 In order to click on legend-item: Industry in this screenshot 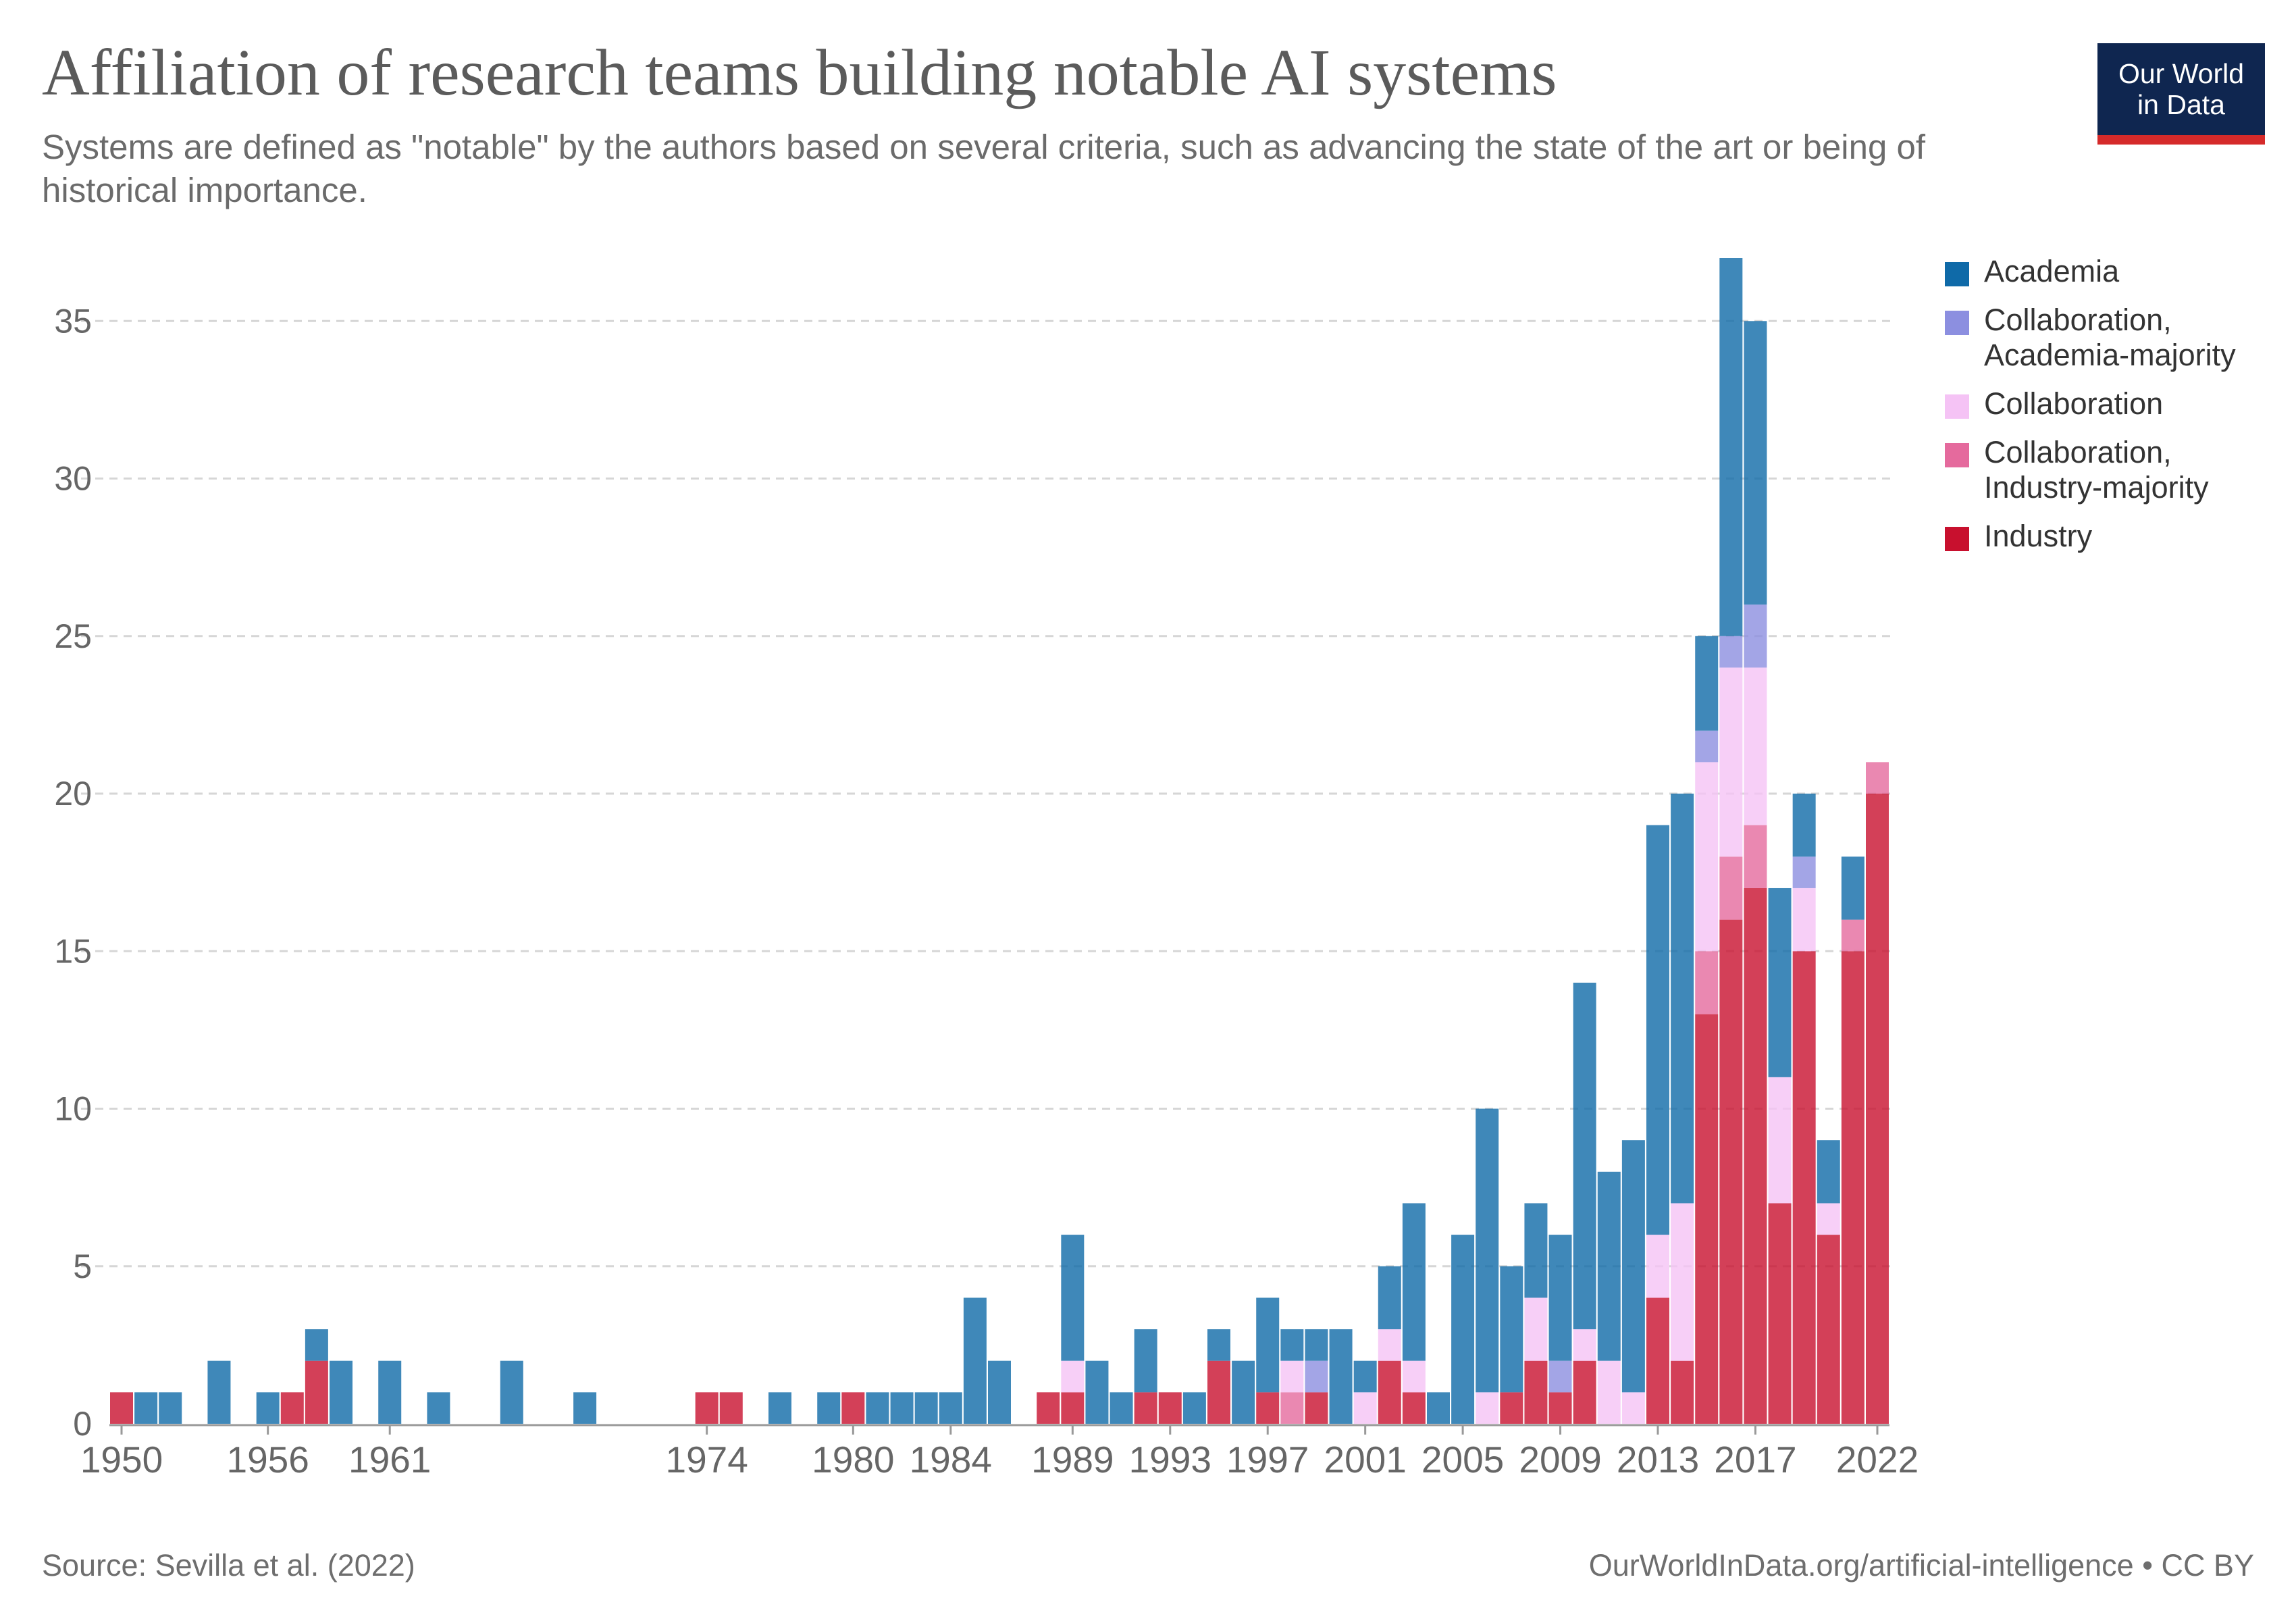, I will do `click(2090, 536)`.